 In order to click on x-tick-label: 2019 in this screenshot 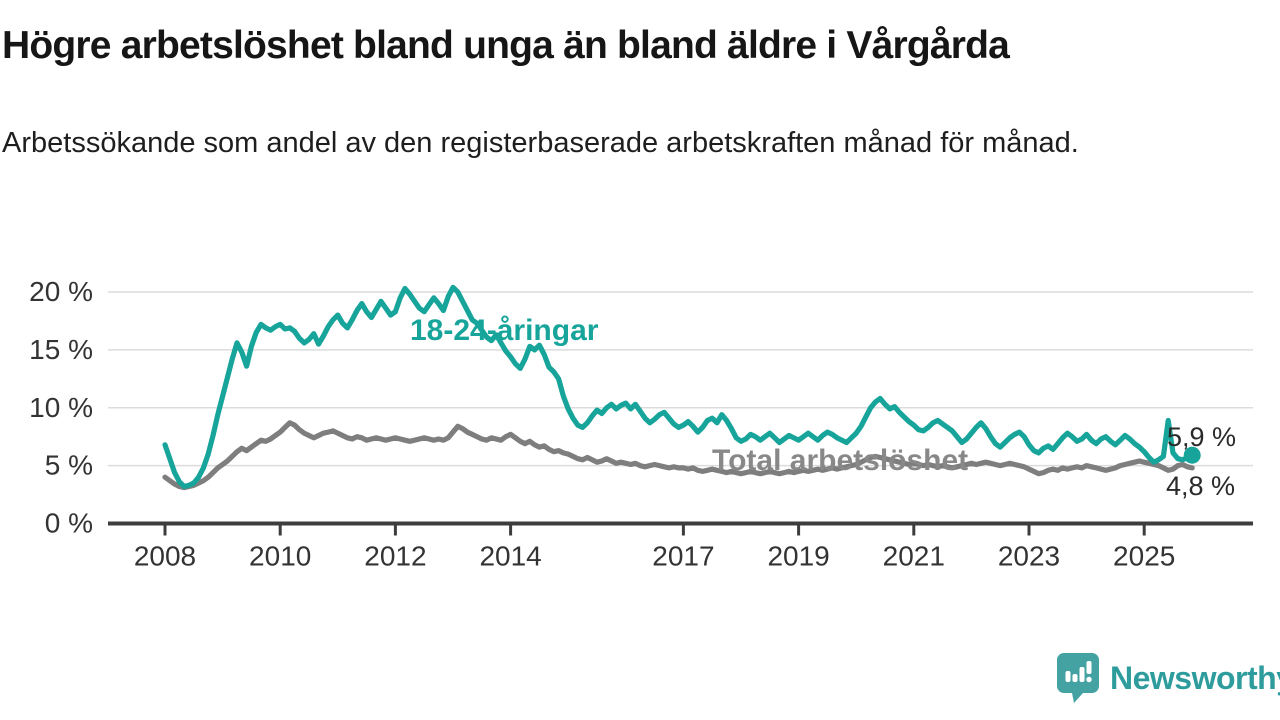, I will do `click(798, 556)`.